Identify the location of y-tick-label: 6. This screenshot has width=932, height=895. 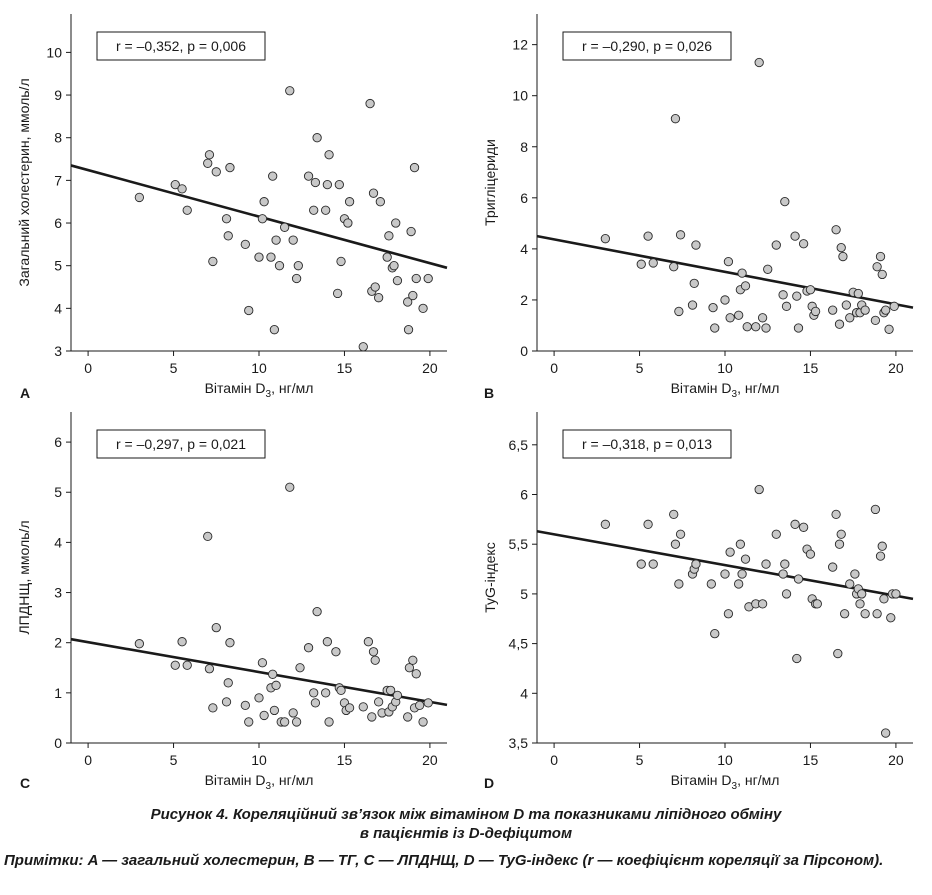
(58, 223).